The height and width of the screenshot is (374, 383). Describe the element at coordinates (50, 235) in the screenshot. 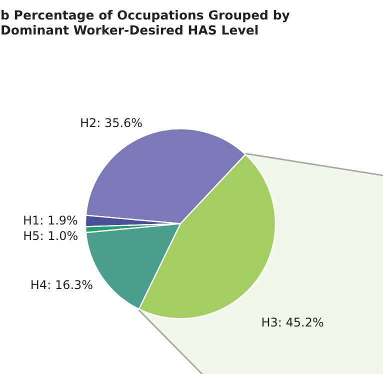

I see `slice-label: H5: 1.0%` at that location.